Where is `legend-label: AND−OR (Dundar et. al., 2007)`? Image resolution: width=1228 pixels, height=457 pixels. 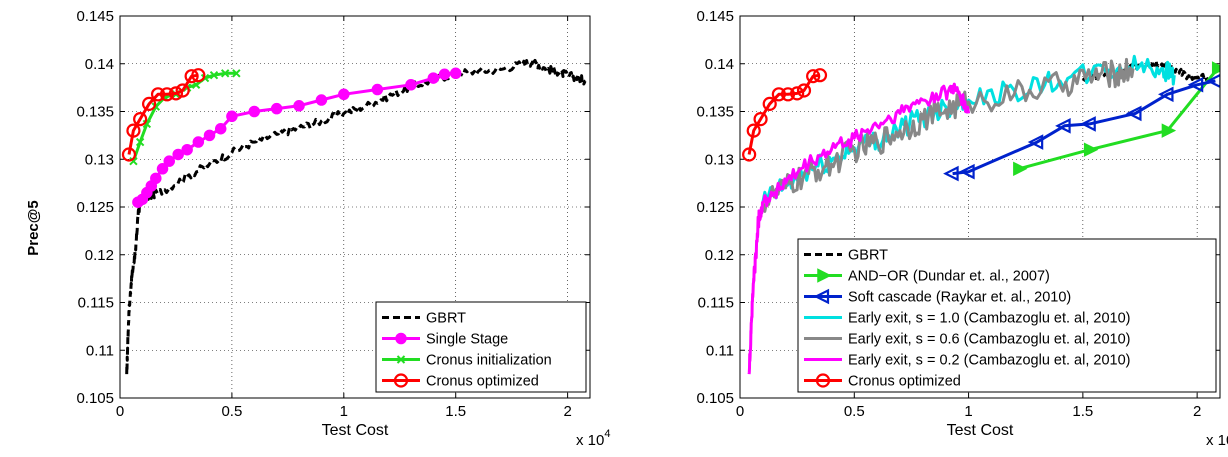 legend-label: AND−OR (Dundar et. al., 2007) is located at coordinates (949, 277).